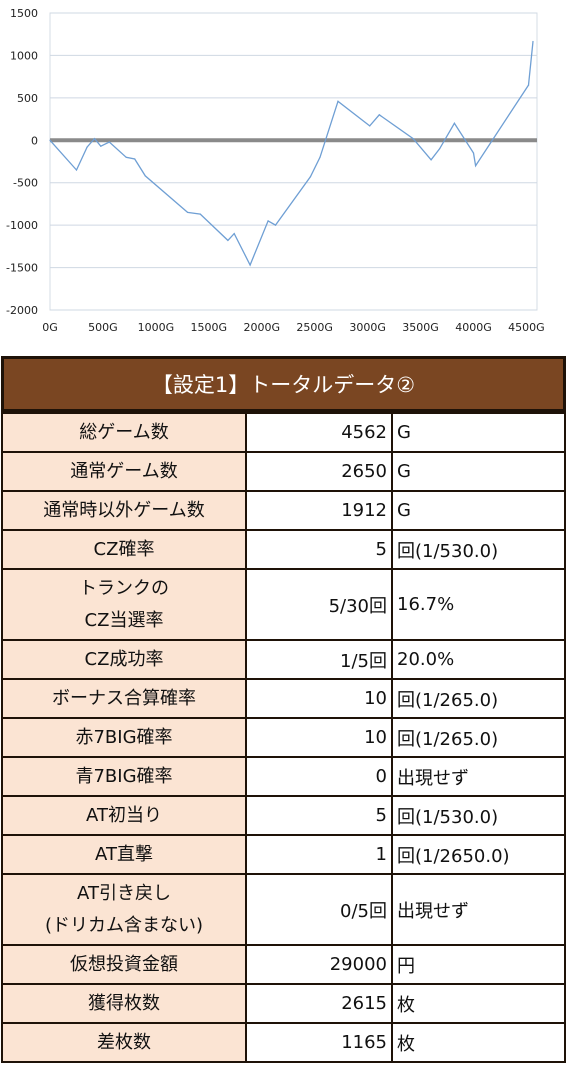  Describe the element at coordinates (319, 432) in the screenshot. I see `row-value: 4562` at that location.